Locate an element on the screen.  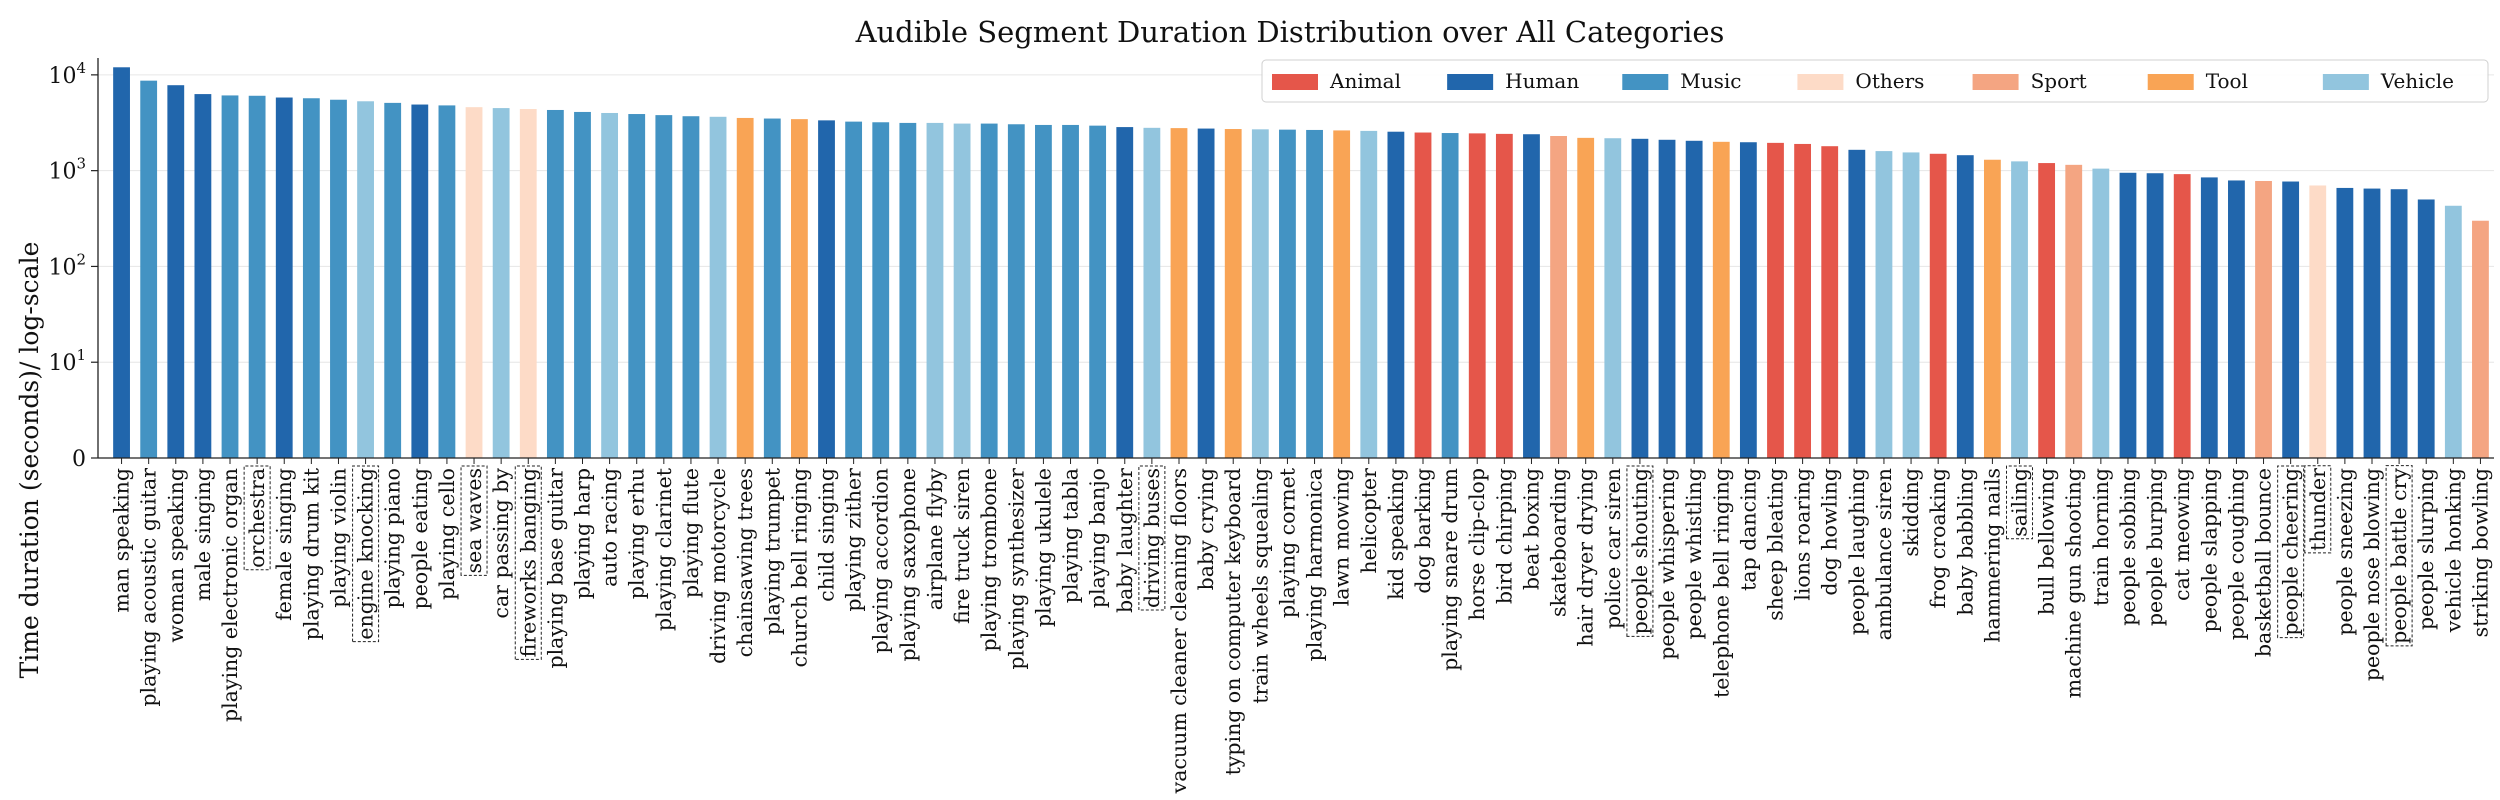
x-tick-label: people coughing is located at coordinates (2236, 554).